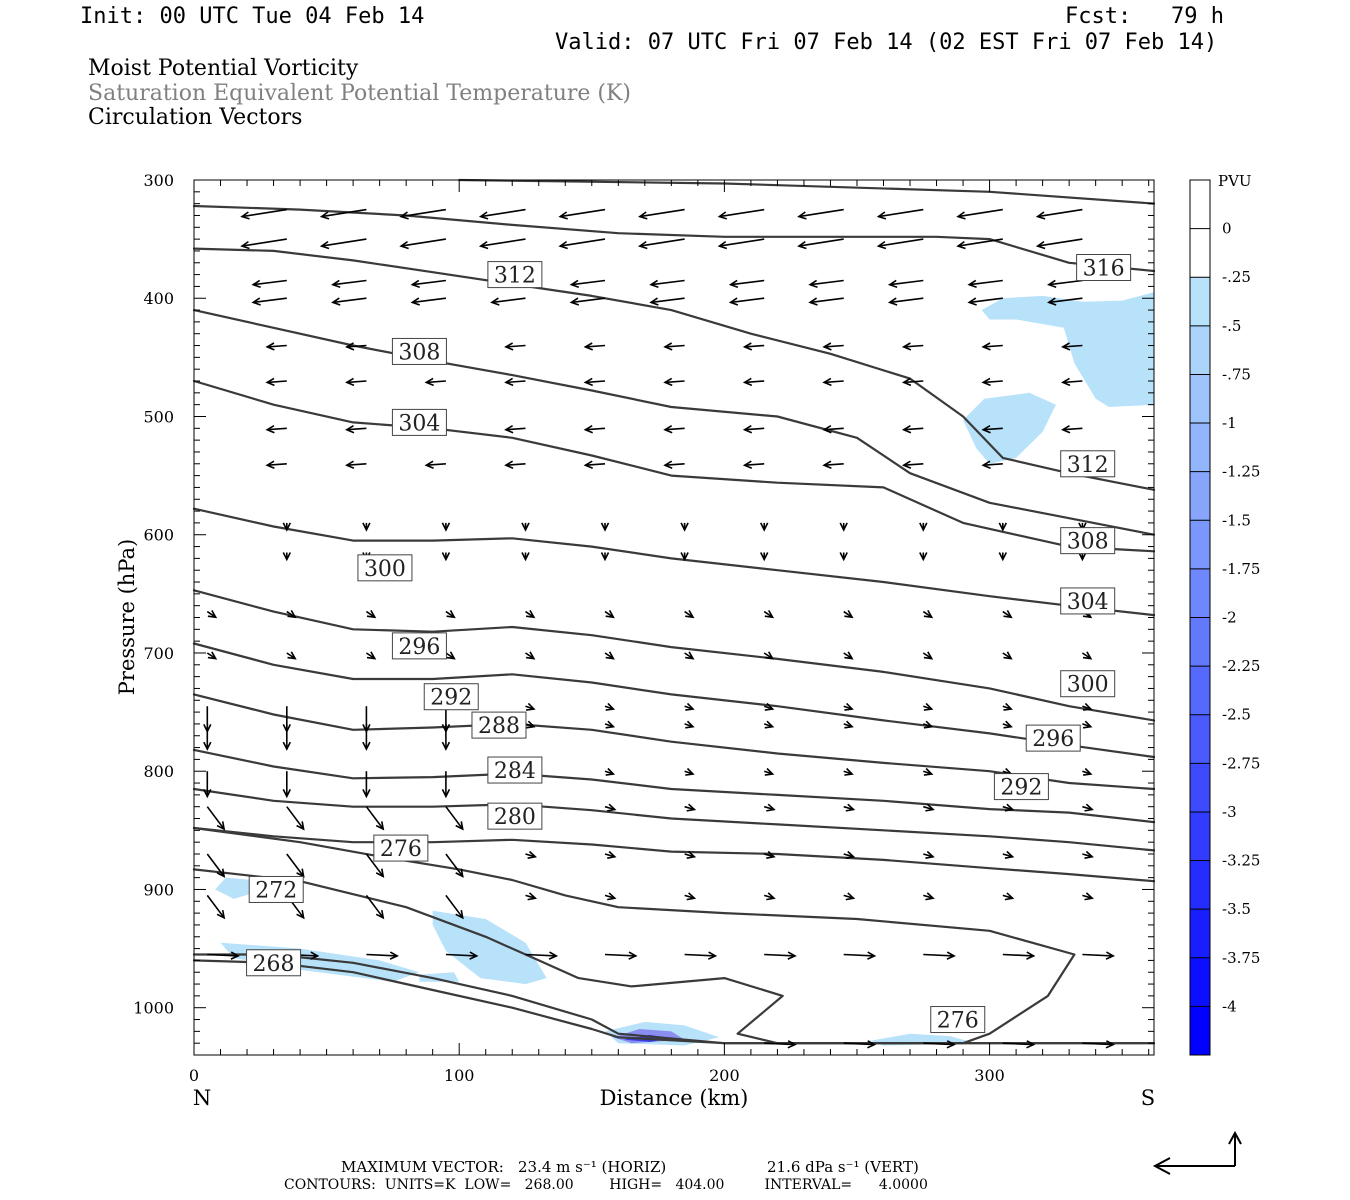 Image resolution: width=1350 pixels, height=1200 pixels. I want to click on colorbar-label: -.75, so click(1236, 374).